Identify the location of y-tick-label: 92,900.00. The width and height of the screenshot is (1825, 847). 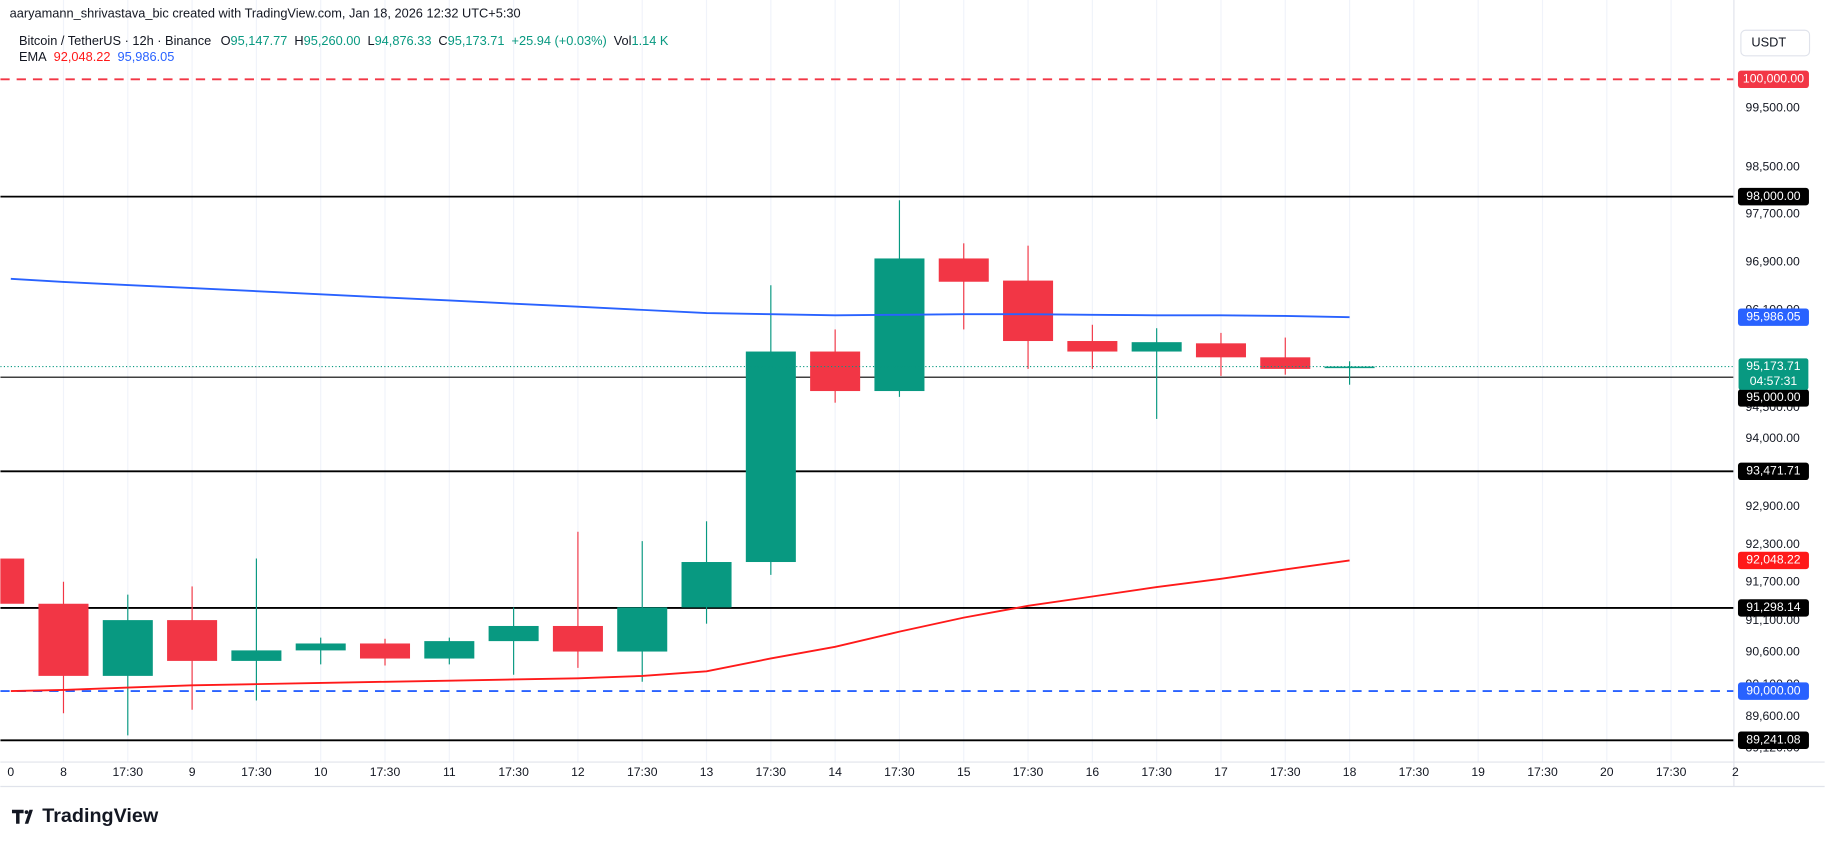
(1773, 506).